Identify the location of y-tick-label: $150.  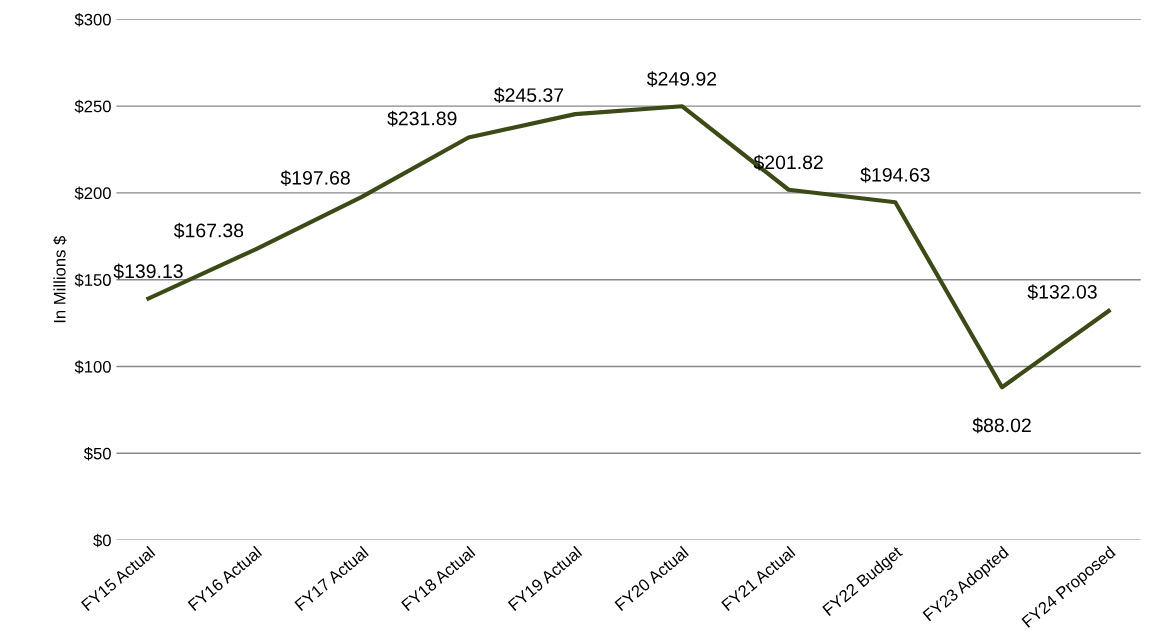
(92, 280).